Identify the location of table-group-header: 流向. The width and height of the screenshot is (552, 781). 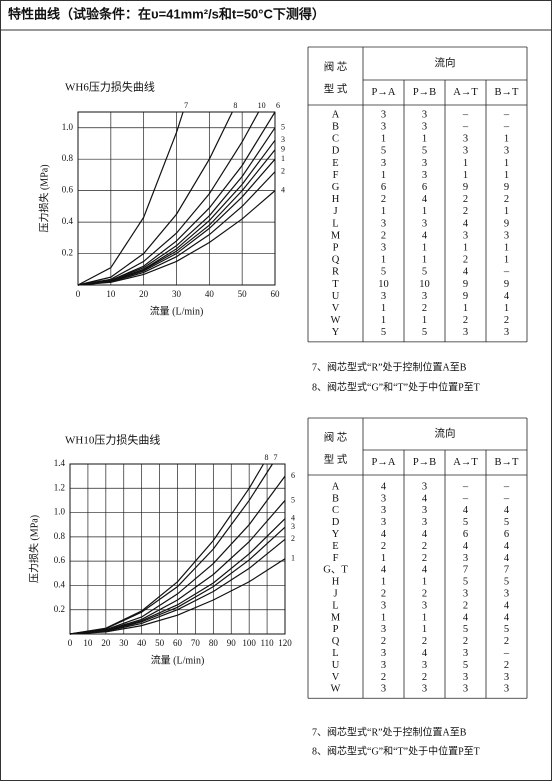
(445, 432).